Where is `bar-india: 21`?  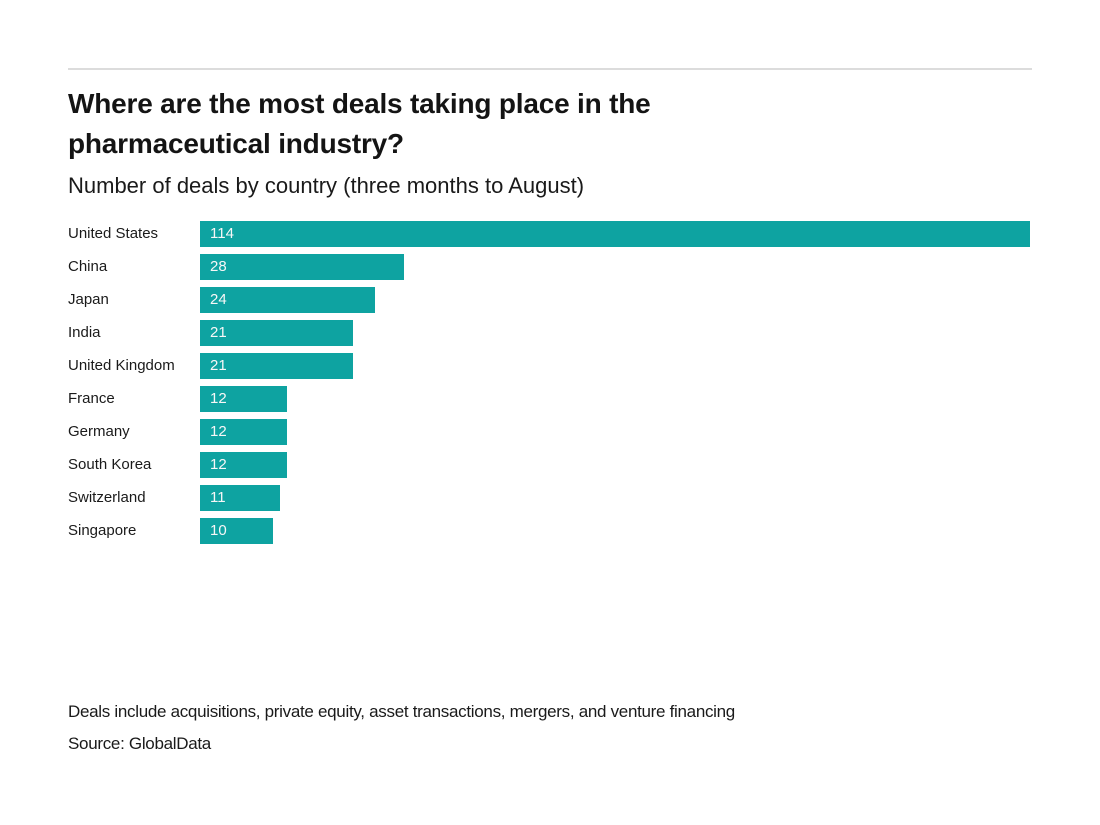 bar-india: 21 is located at coordinates (276, 333).